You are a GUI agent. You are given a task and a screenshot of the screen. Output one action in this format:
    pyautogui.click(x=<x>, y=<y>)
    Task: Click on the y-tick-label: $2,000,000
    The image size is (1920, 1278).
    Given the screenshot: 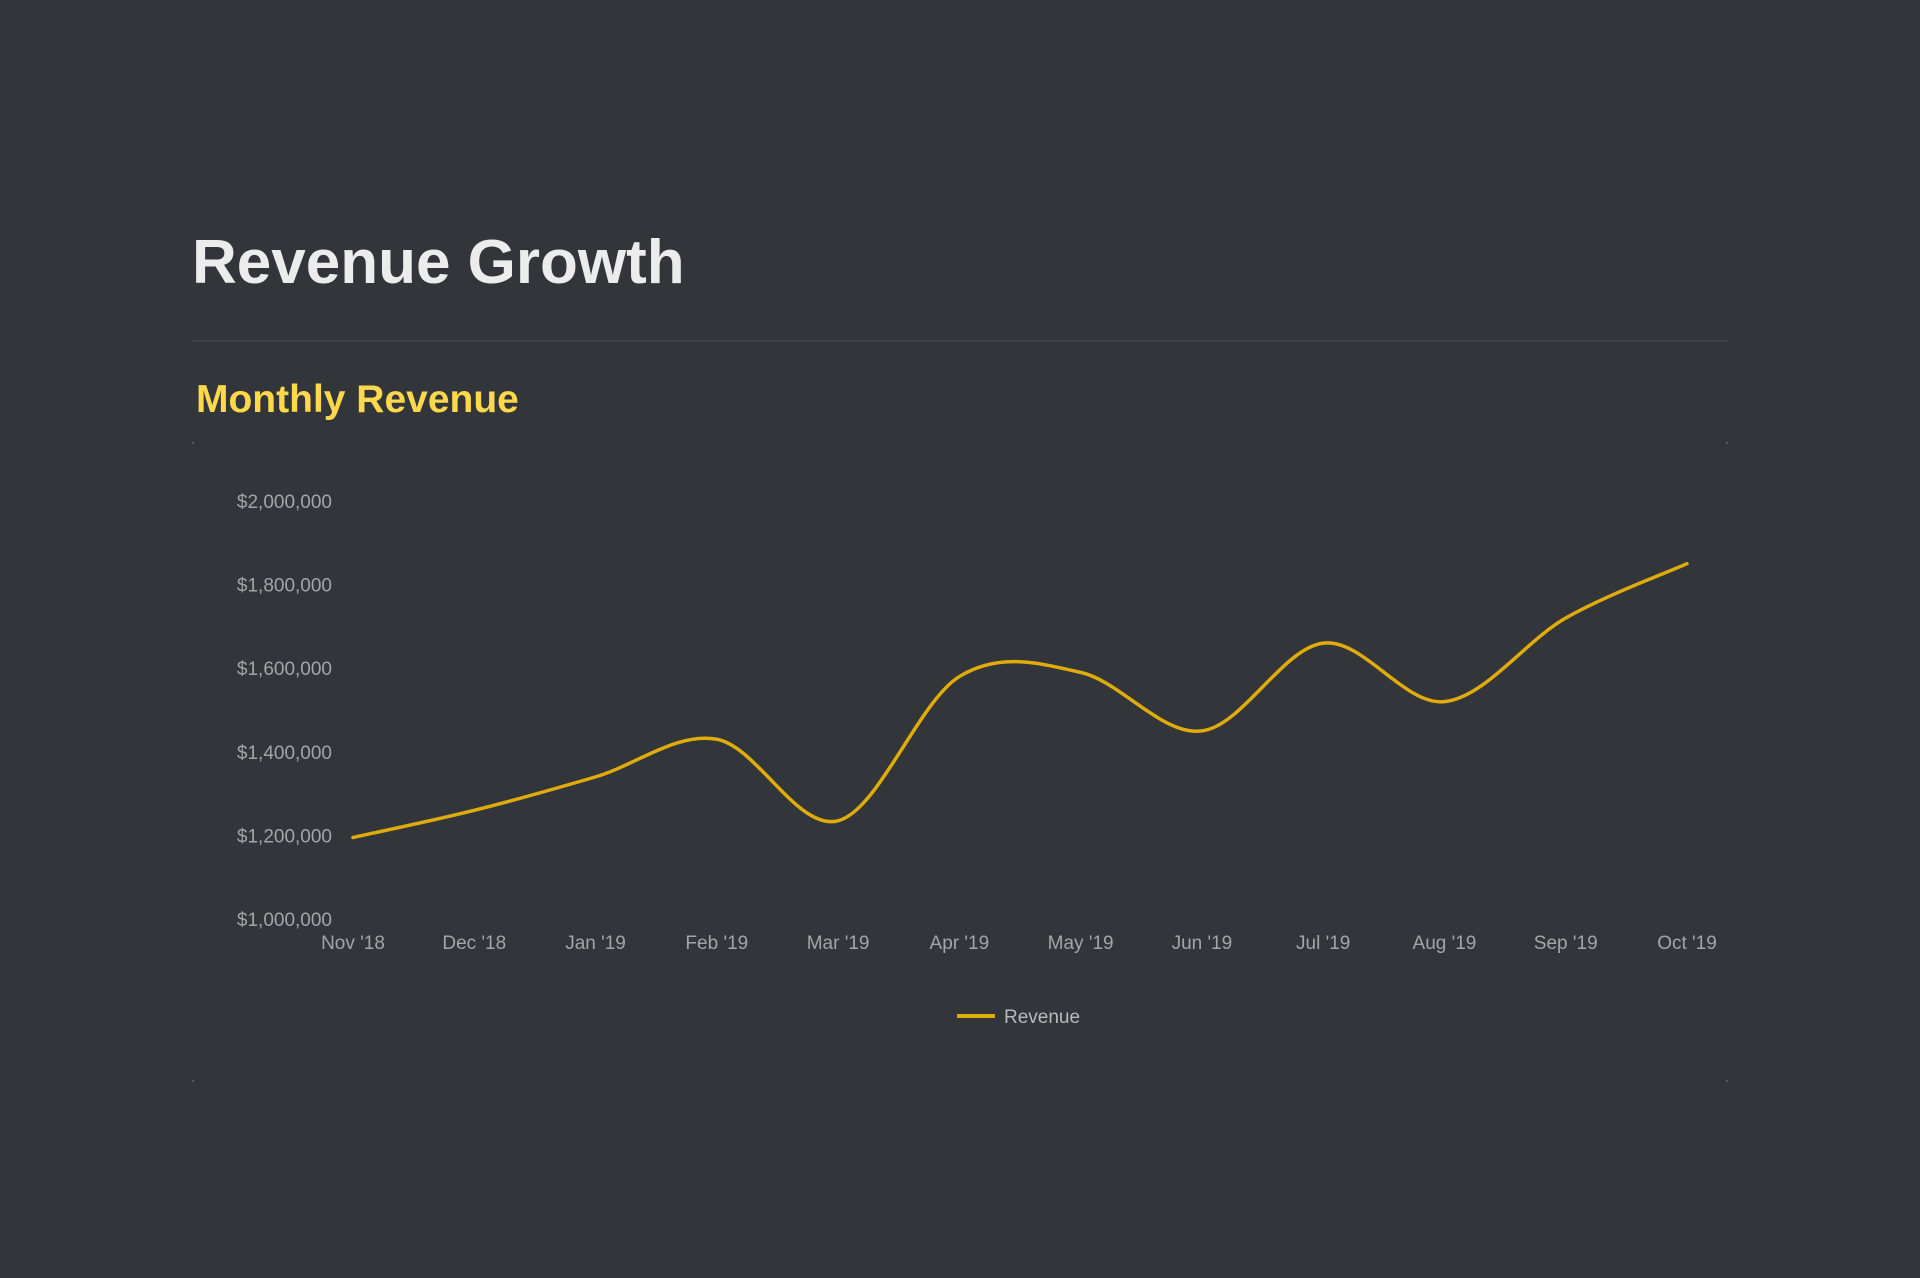 What is the action you would take?
    pyautogui.click(x=284, y=502)
    